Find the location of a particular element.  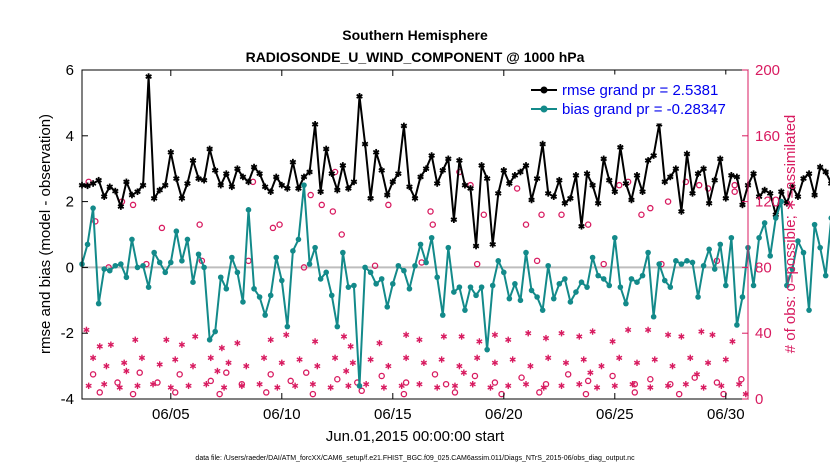

y-axis-label-right: # of obs: o=possible; ∗=assimilated is located at coordinates (790, 234).